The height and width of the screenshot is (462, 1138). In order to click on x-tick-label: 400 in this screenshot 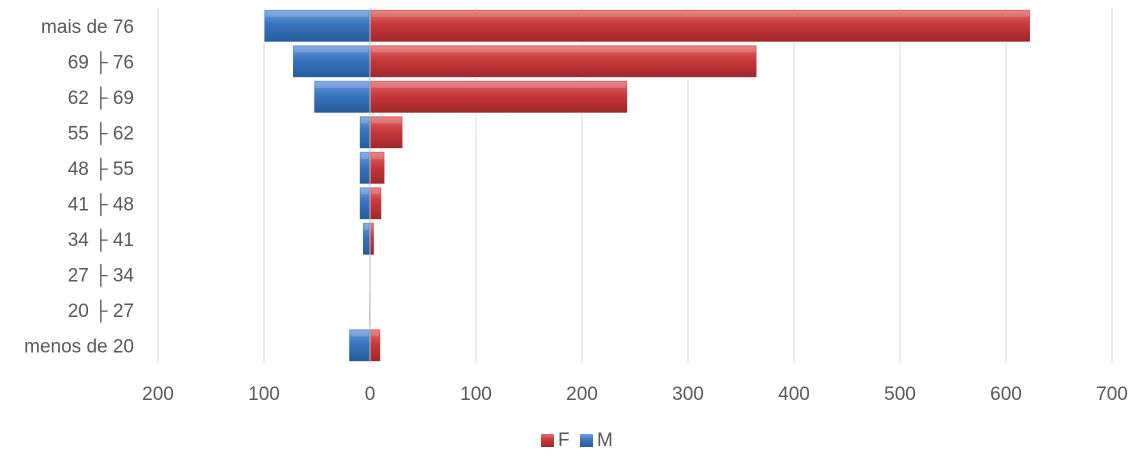, I will do `click(794, 394)`.